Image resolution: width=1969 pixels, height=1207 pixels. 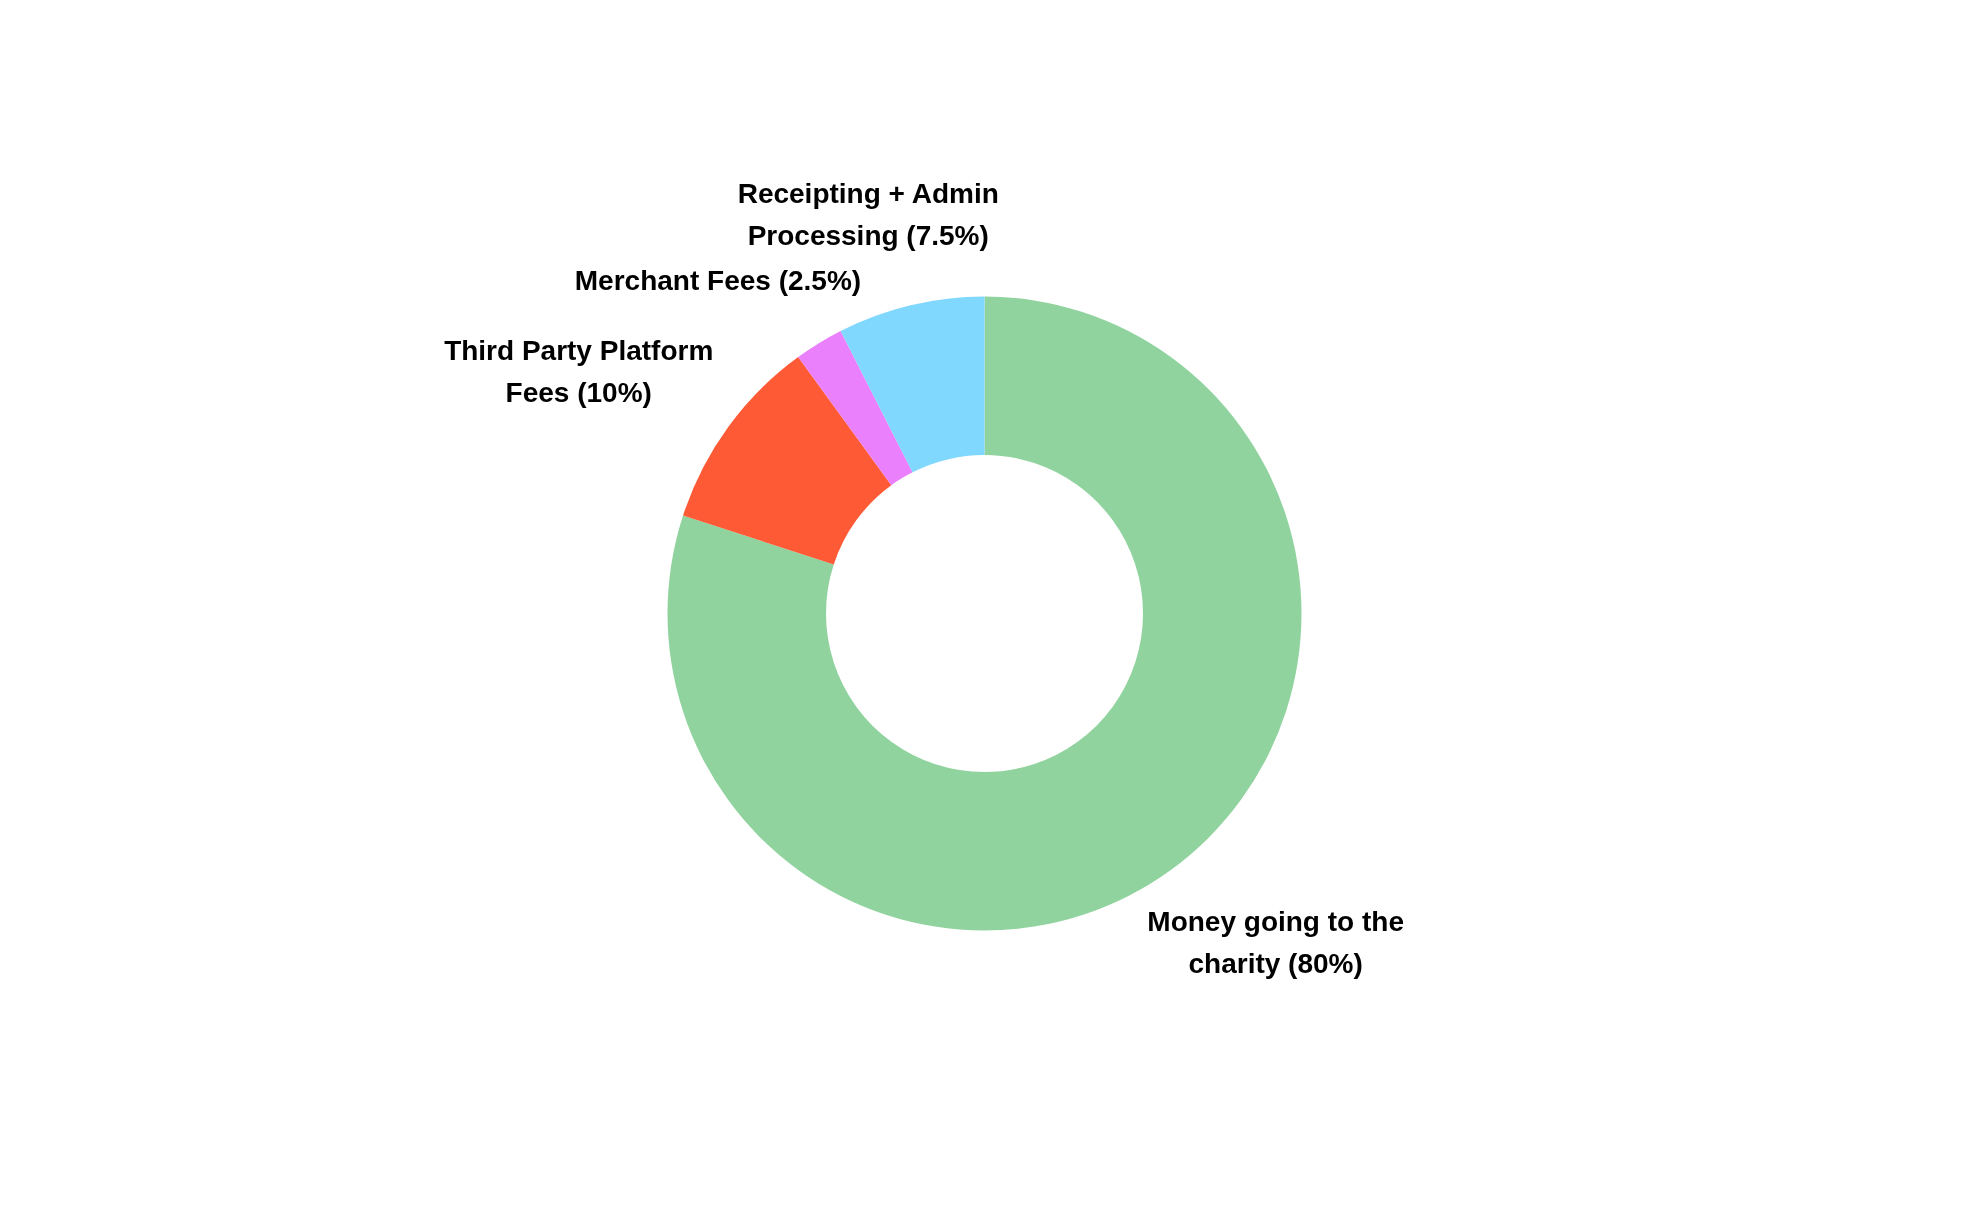 What do you see at coordinates (718, 281) in the screenshot?
I see `slice-label: Merchant Fees (2.5%)` at bounding box center [718, 281].